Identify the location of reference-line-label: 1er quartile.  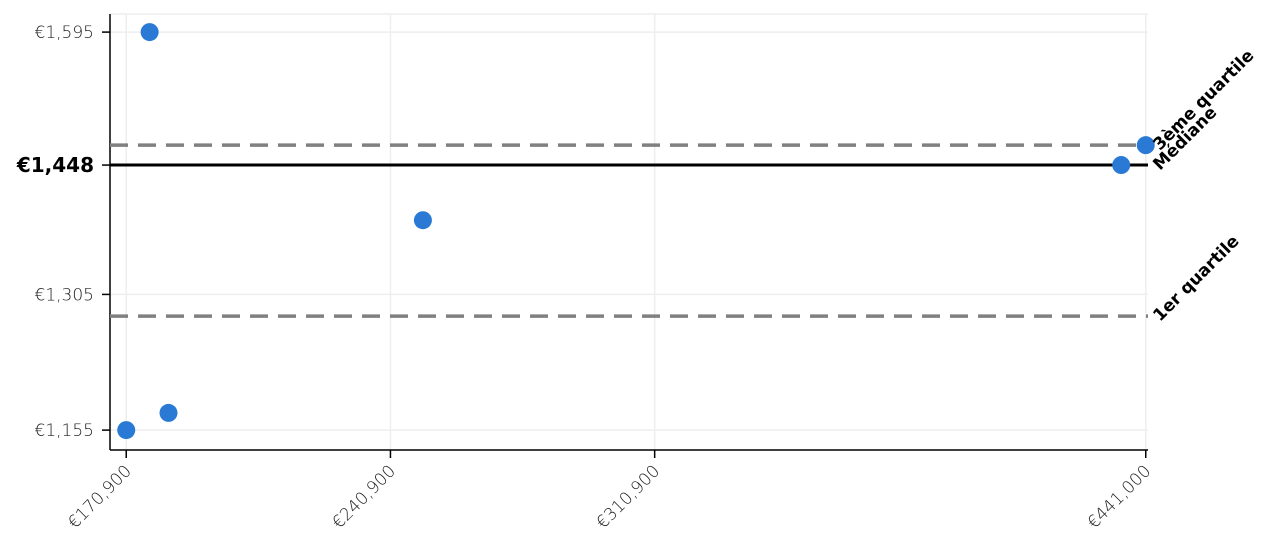
(1196, 279).